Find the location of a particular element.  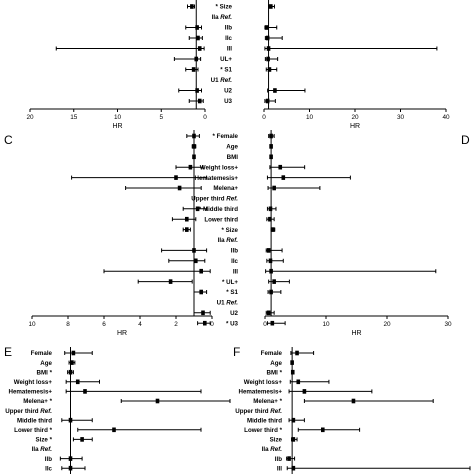

x-tick-label: 40 is located at coordinates (446, 117).